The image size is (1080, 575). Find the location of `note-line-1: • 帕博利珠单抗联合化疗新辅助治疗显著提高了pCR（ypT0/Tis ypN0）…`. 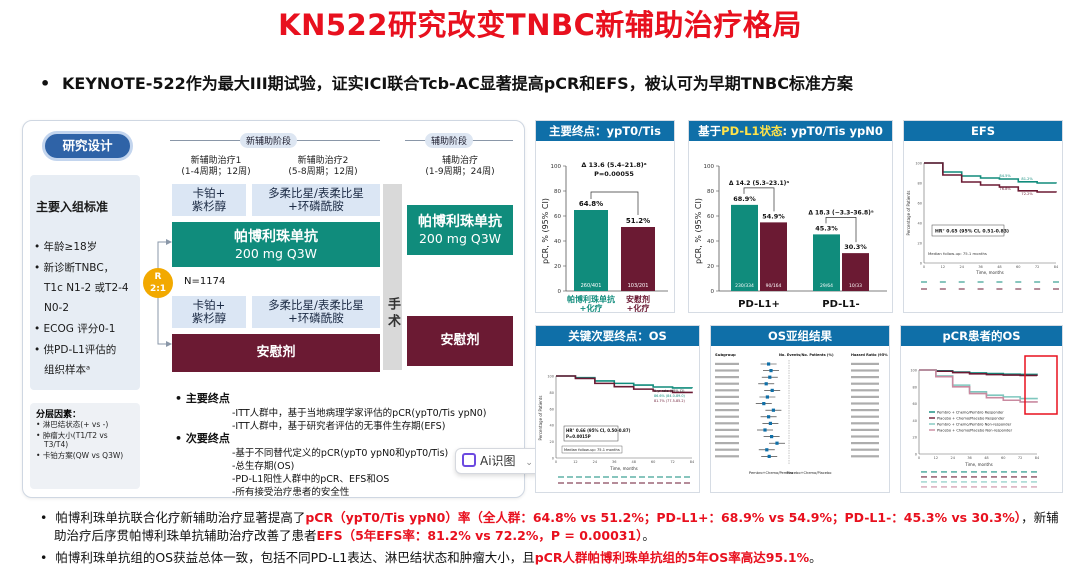

note-line-1: • 帕博利珠单抗联合化疗新辅助治疗显著提高了pCR（ypT0/Tis ypN0）… is located at coordinates (549, 517).